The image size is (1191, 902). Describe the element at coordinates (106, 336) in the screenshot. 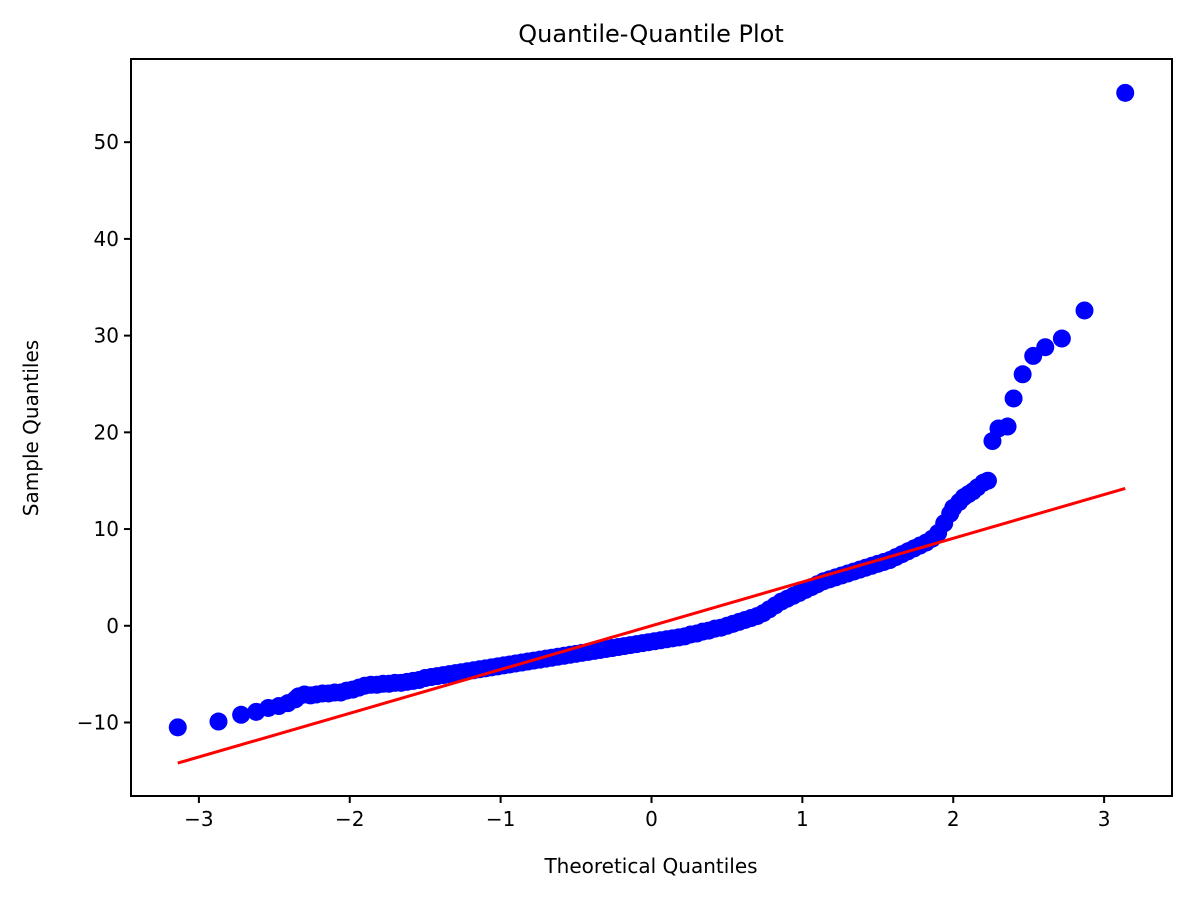

I see `y-tick-label: 30` at that location.